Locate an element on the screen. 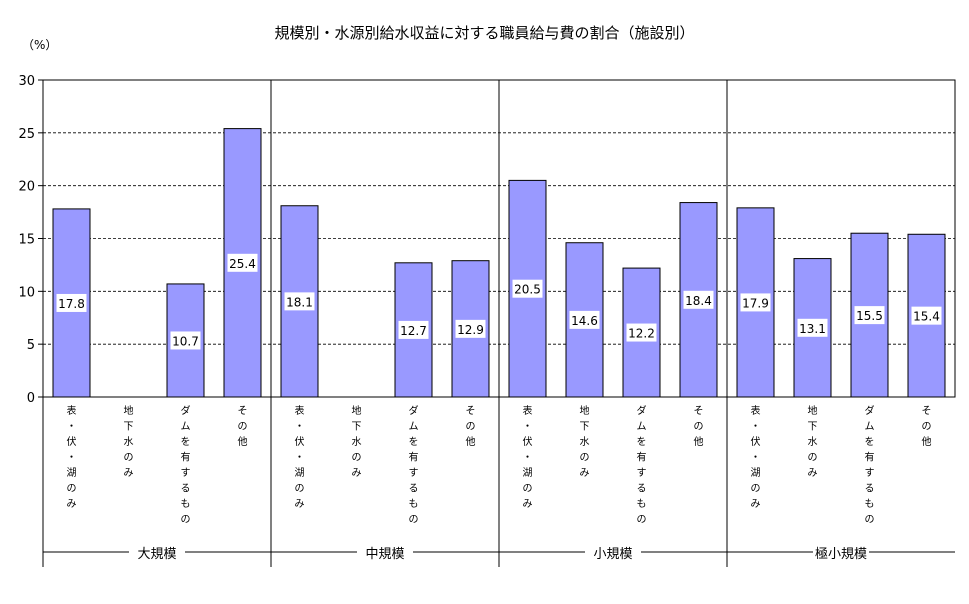  data-label: 12.9 is located at coordinates (470, 330).